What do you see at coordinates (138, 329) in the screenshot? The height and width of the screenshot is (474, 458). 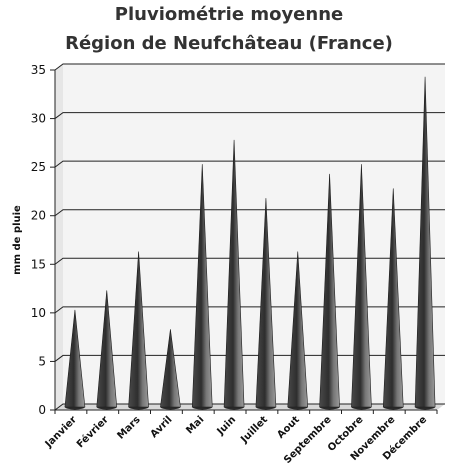 I see `bar-mars` at bounding box center [138, 329].